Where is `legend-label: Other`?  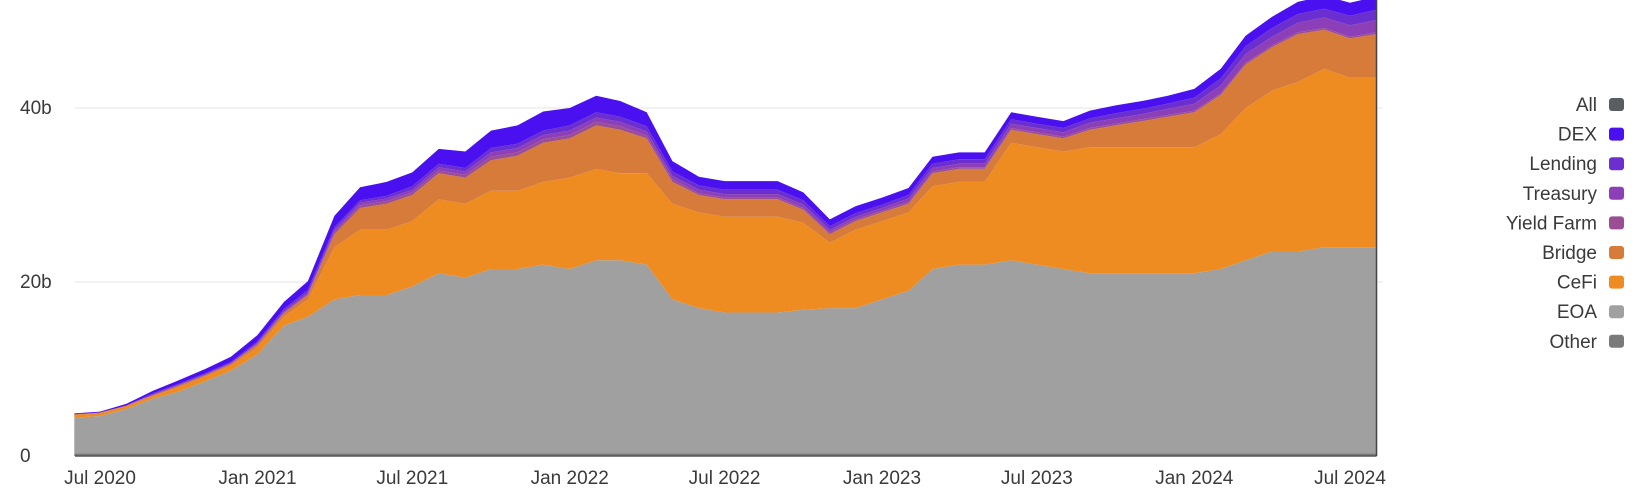
legend-label: Other is located at coordinates (1573, 342).